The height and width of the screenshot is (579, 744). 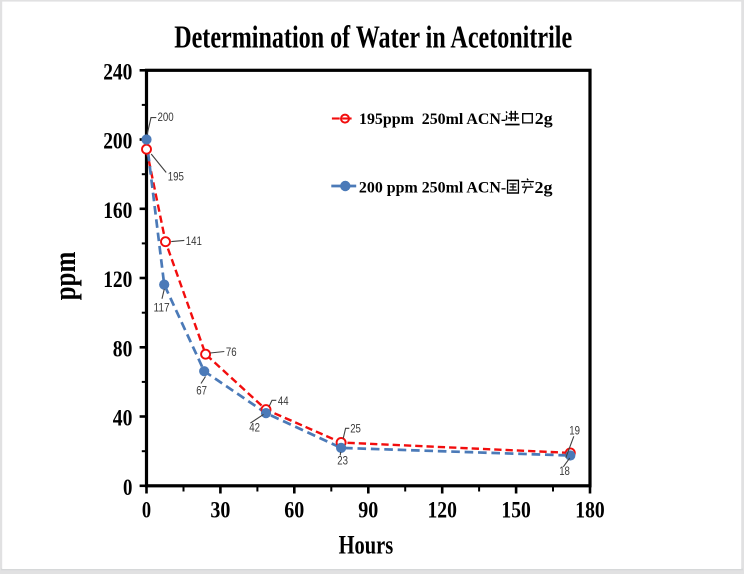 I want to click on svg-text: 23, so click(x=342, y=460).